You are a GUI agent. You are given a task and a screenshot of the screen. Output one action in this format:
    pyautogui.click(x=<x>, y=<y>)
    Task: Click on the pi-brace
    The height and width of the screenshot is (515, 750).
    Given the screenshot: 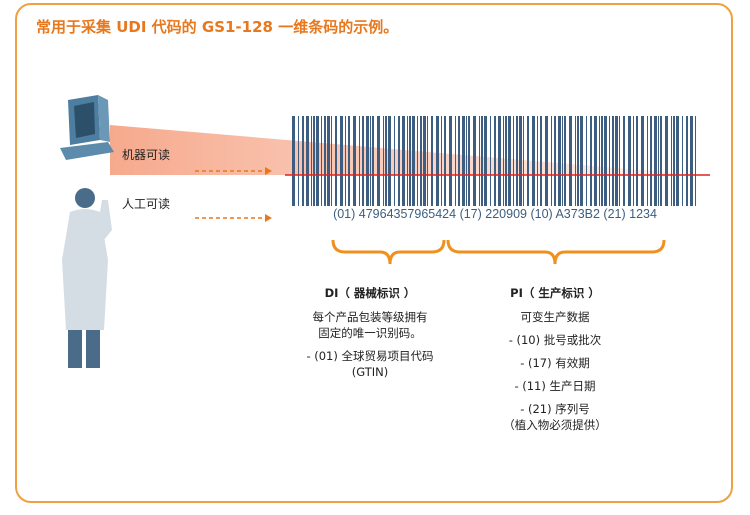 What is the action you would take?
    pyautogui.click(x=556, y=252)
    